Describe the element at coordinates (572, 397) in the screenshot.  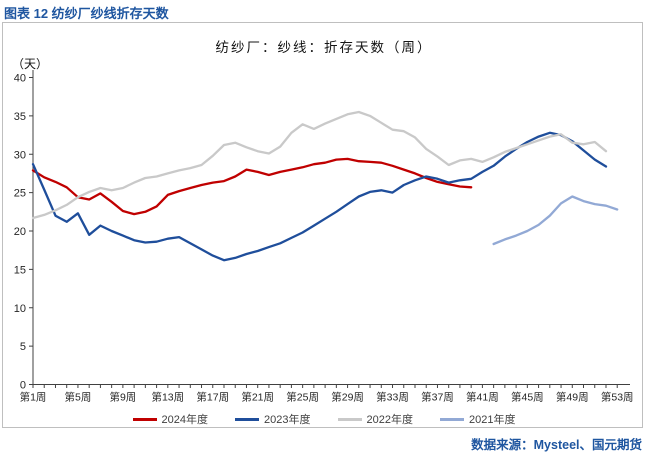
I see `x-tick-label: 第49周` at that location.